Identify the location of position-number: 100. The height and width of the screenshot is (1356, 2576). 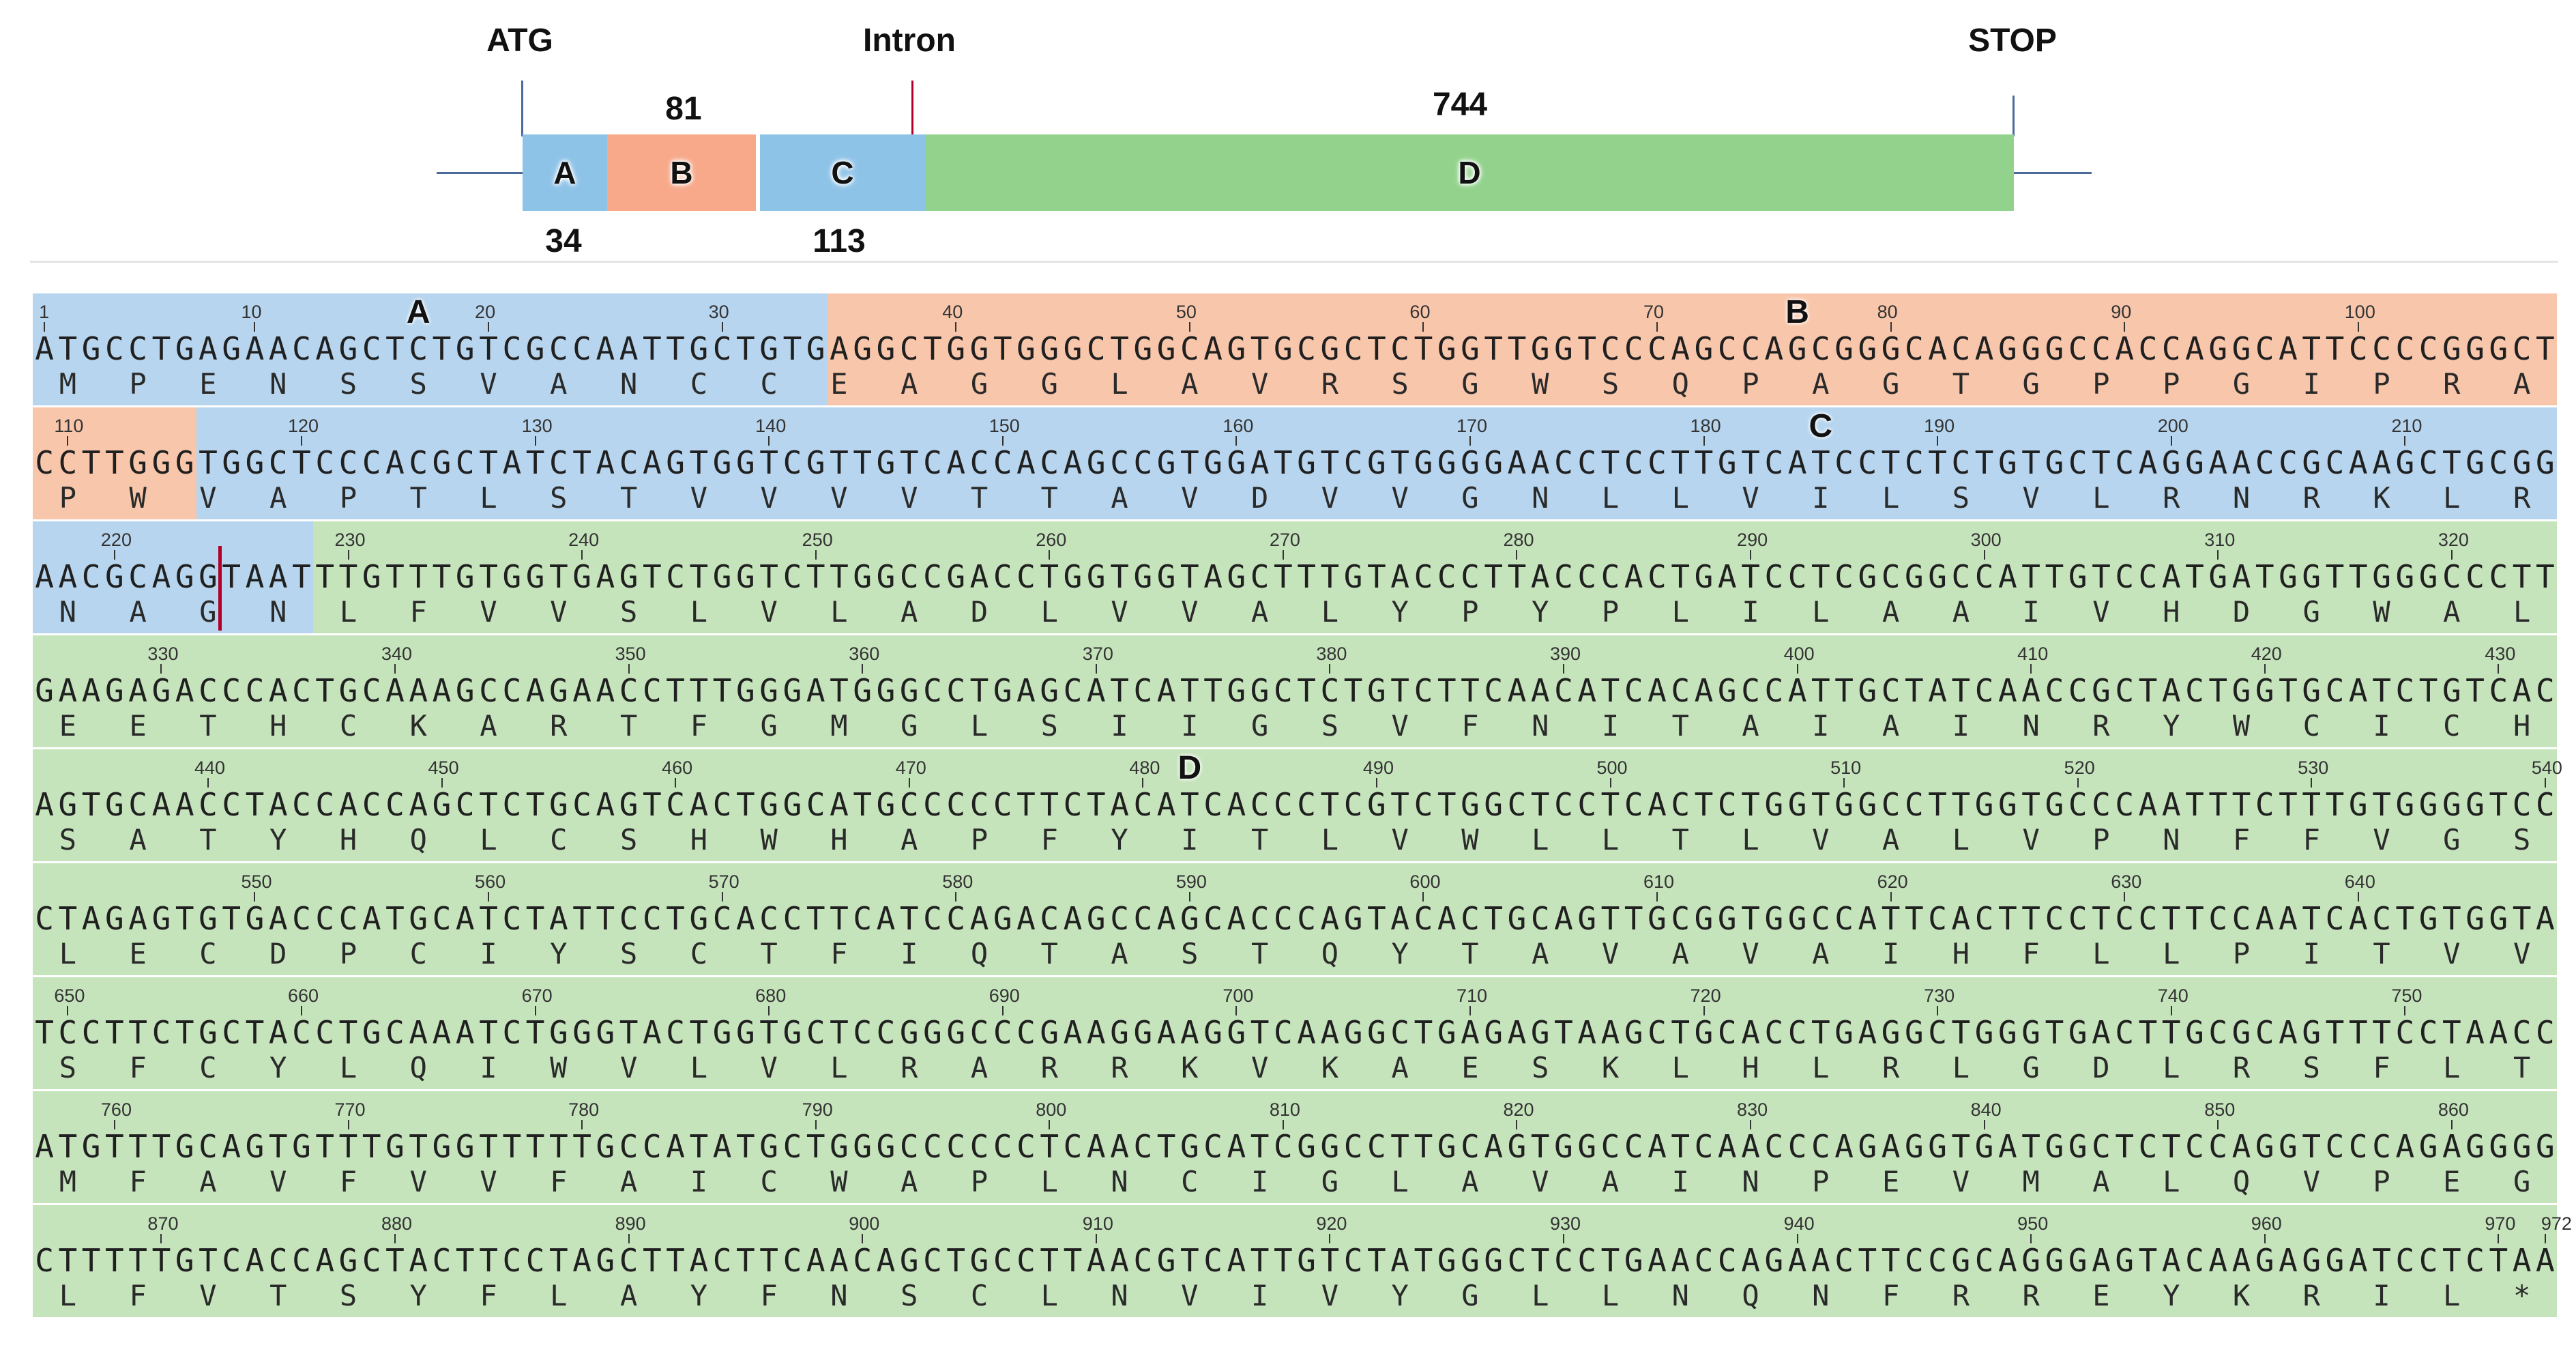
(2359, 312).